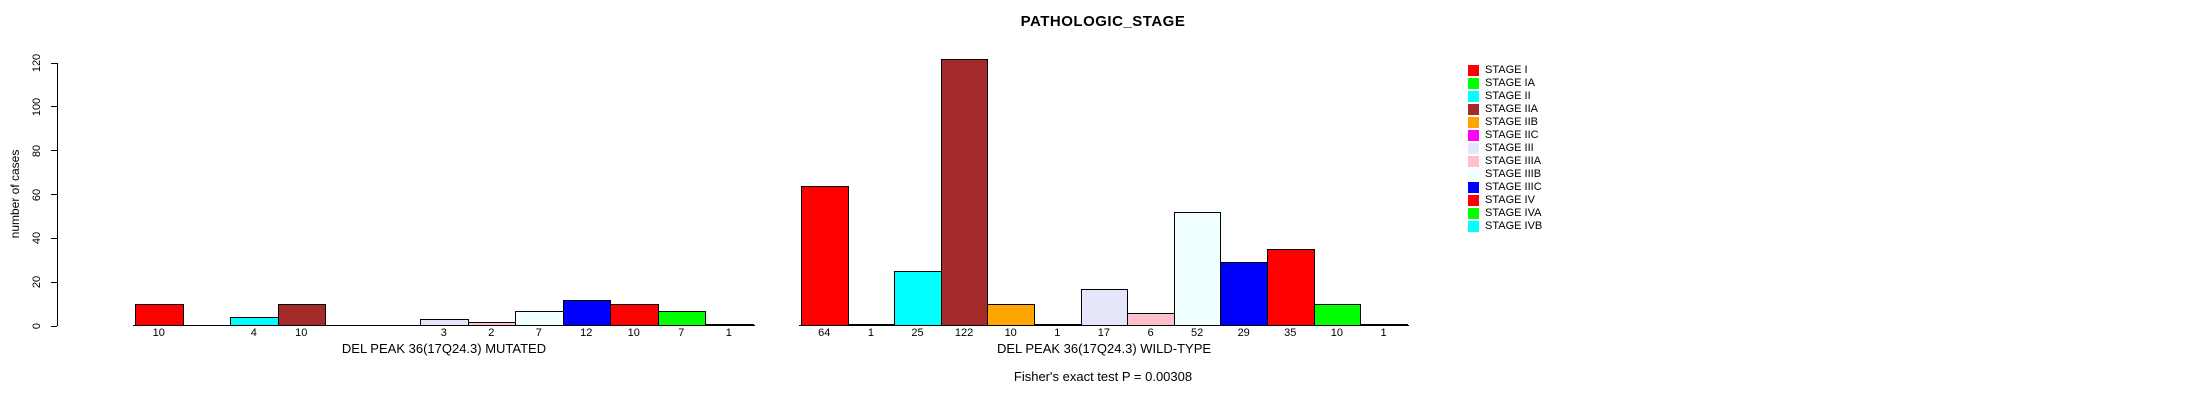 The image size is (2190, 400). I want to click on legend-row: STAGE IIIC, so click(1505, 187).